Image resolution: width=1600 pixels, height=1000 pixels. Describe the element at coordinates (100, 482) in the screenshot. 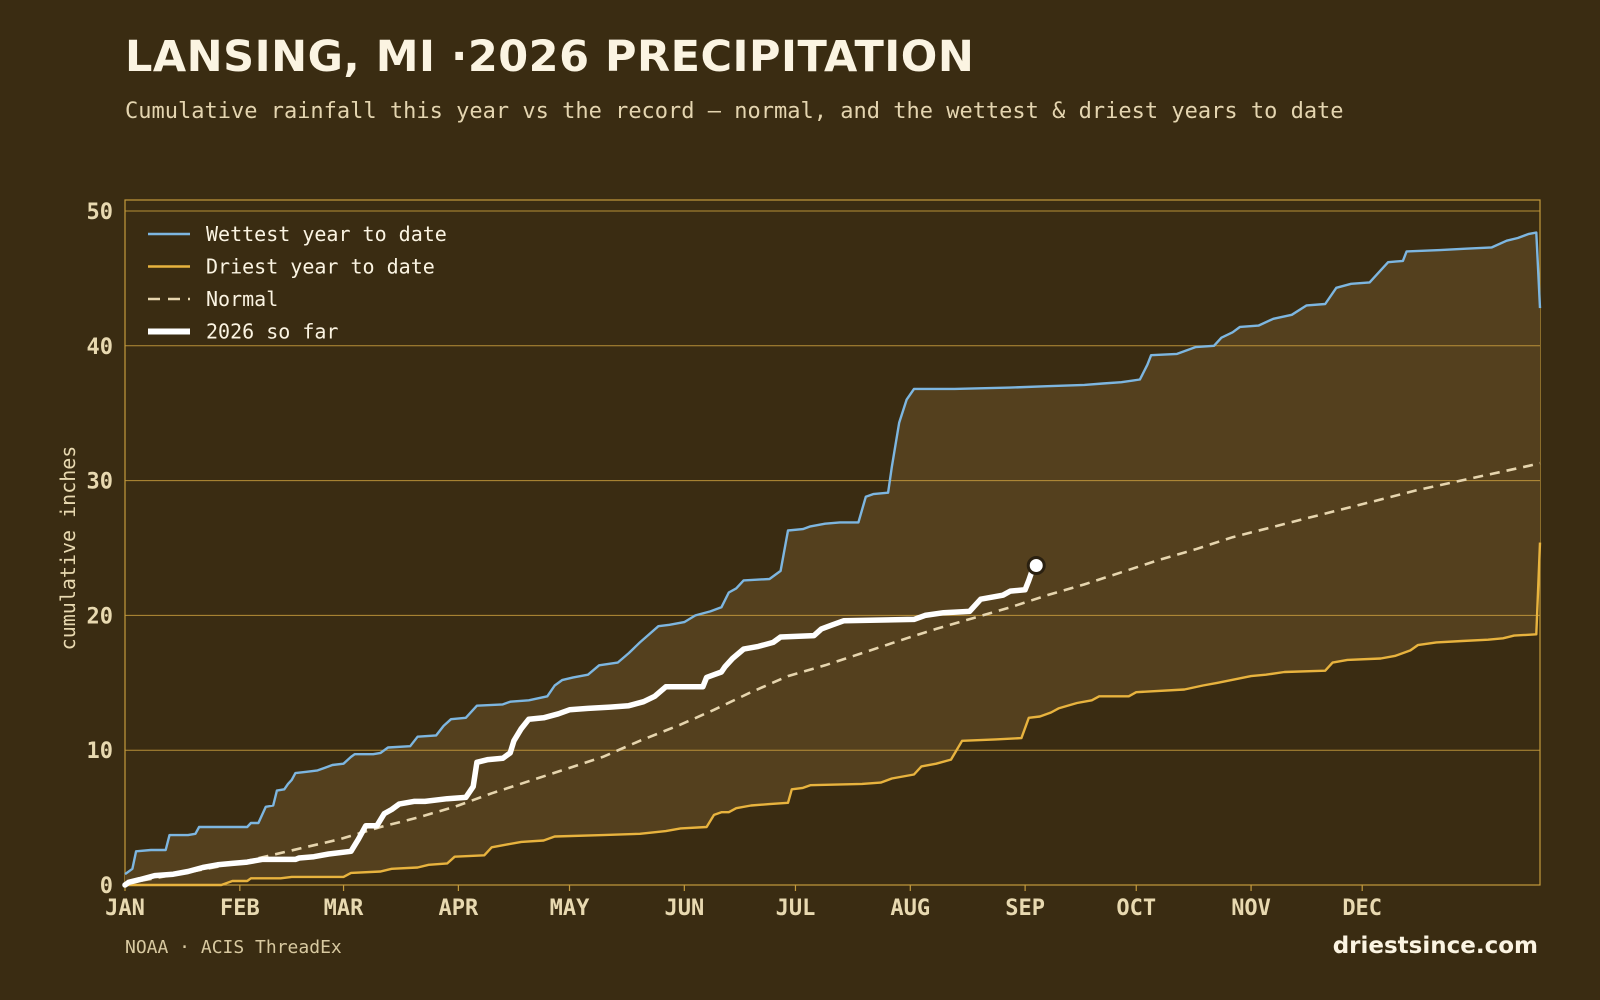

I see `y-tick-label: 30` at that location.